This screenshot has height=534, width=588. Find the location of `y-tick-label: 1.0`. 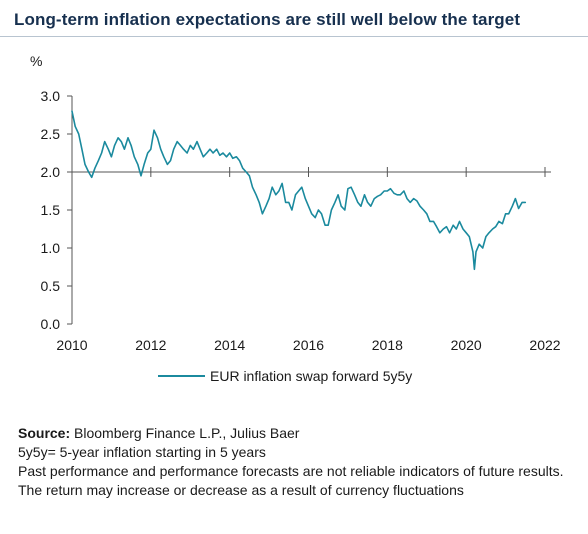

y-tick-label: 1.0 is located at coordinates (51, 248).